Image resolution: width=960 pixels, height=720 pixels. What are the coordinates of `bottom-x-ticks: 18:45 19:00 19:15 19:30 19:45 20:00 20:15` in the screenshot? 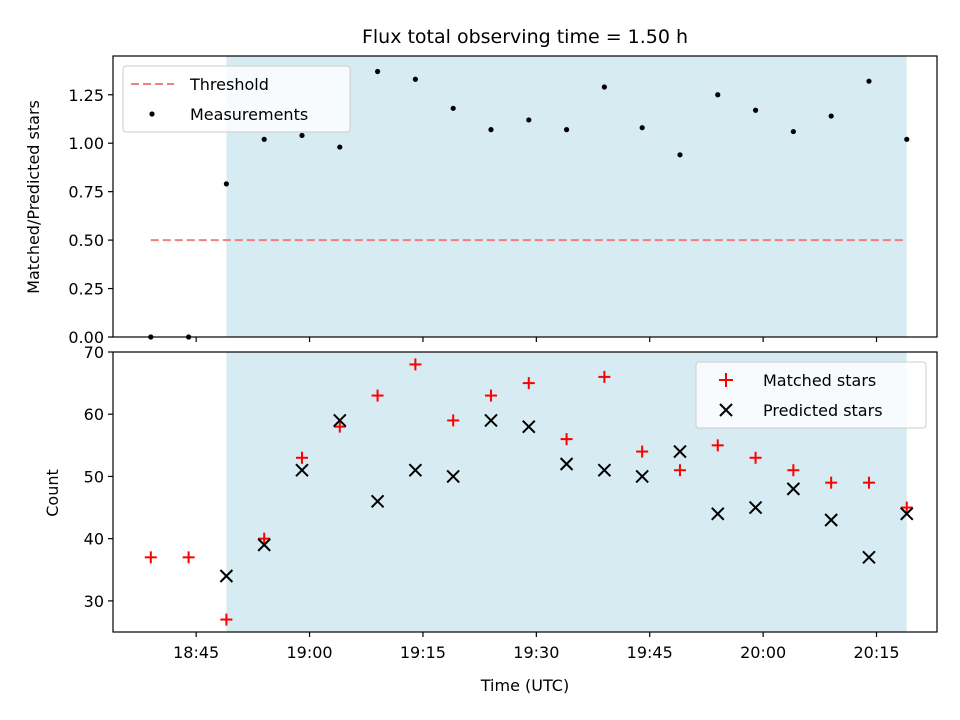 It's located at (536, 647).